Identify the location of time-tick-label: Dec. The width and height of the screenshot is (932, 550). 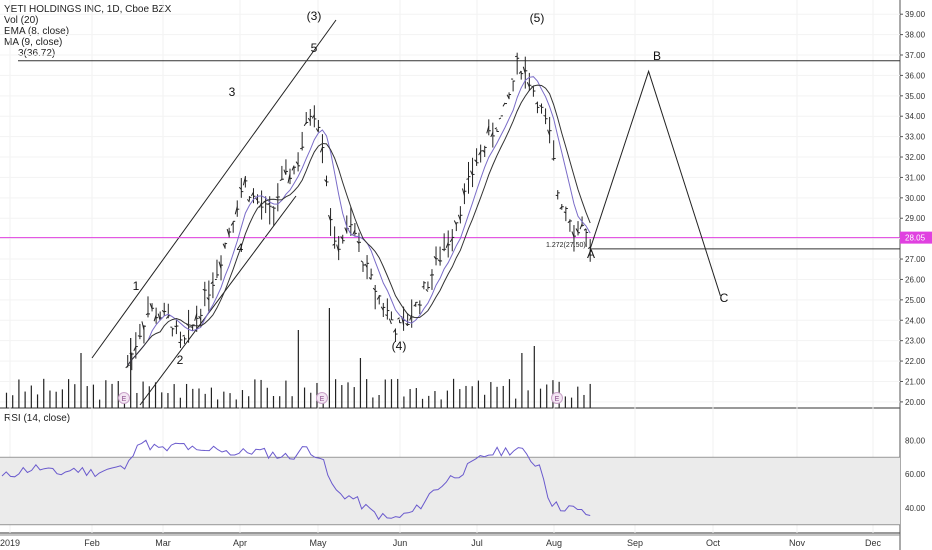
(873, 543).